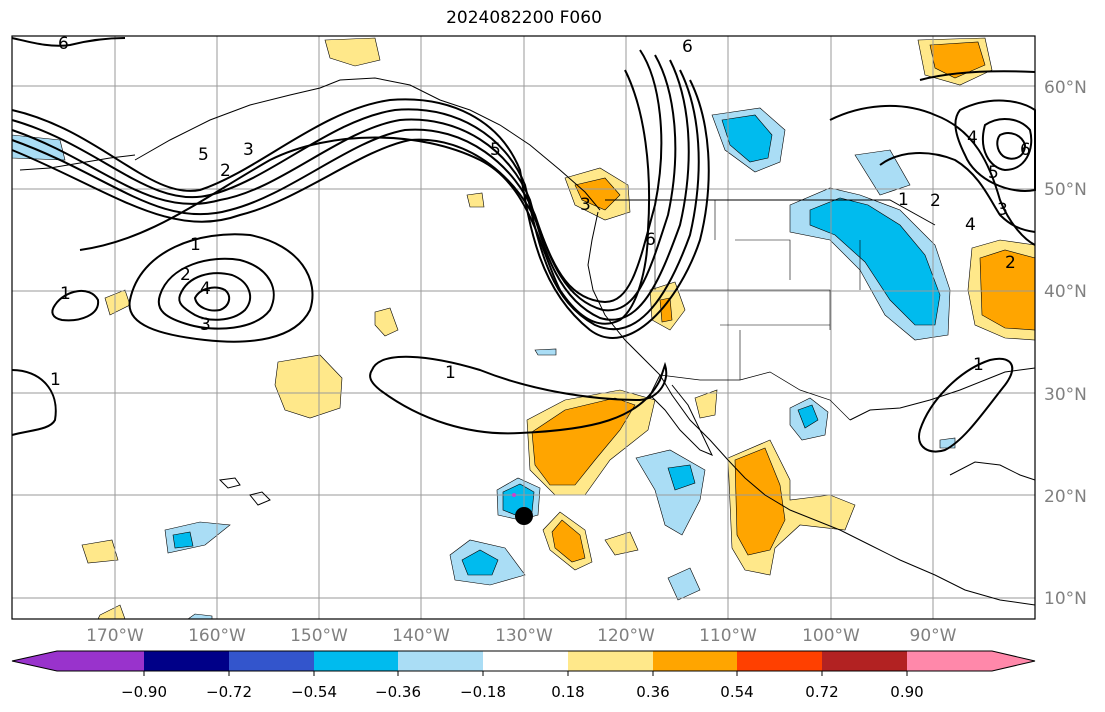  I want to click on positive-area-mexico-core, so click(760, 501).